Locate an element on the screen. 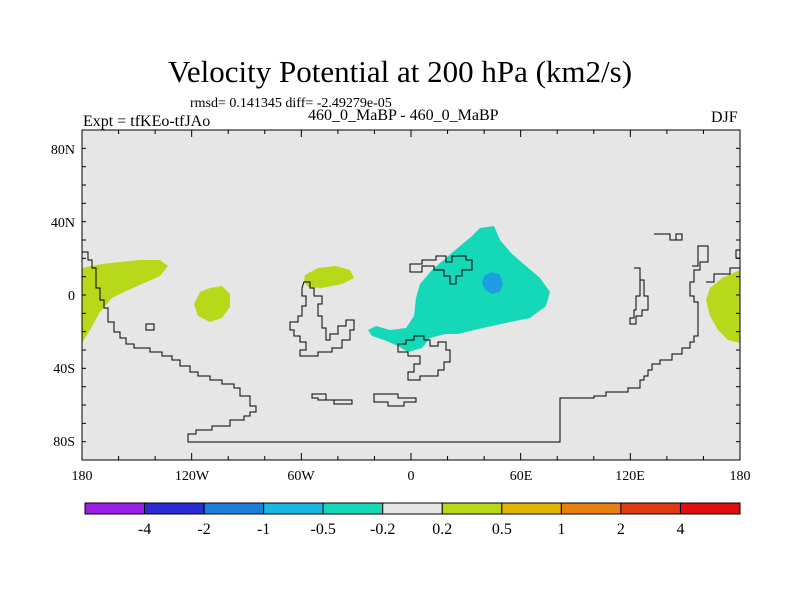  lon-tick-0: 0 is located at coordinates (411, 476).